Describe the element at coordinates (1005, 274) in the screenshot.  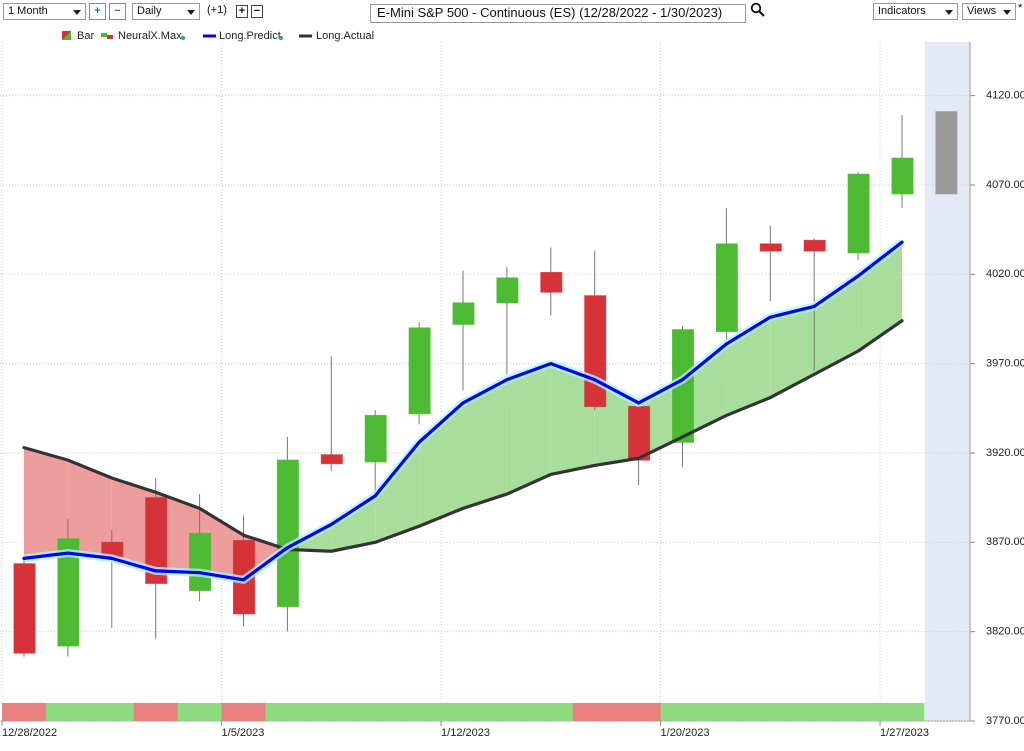
I see `y-tick-label: 4020.00` at that location.